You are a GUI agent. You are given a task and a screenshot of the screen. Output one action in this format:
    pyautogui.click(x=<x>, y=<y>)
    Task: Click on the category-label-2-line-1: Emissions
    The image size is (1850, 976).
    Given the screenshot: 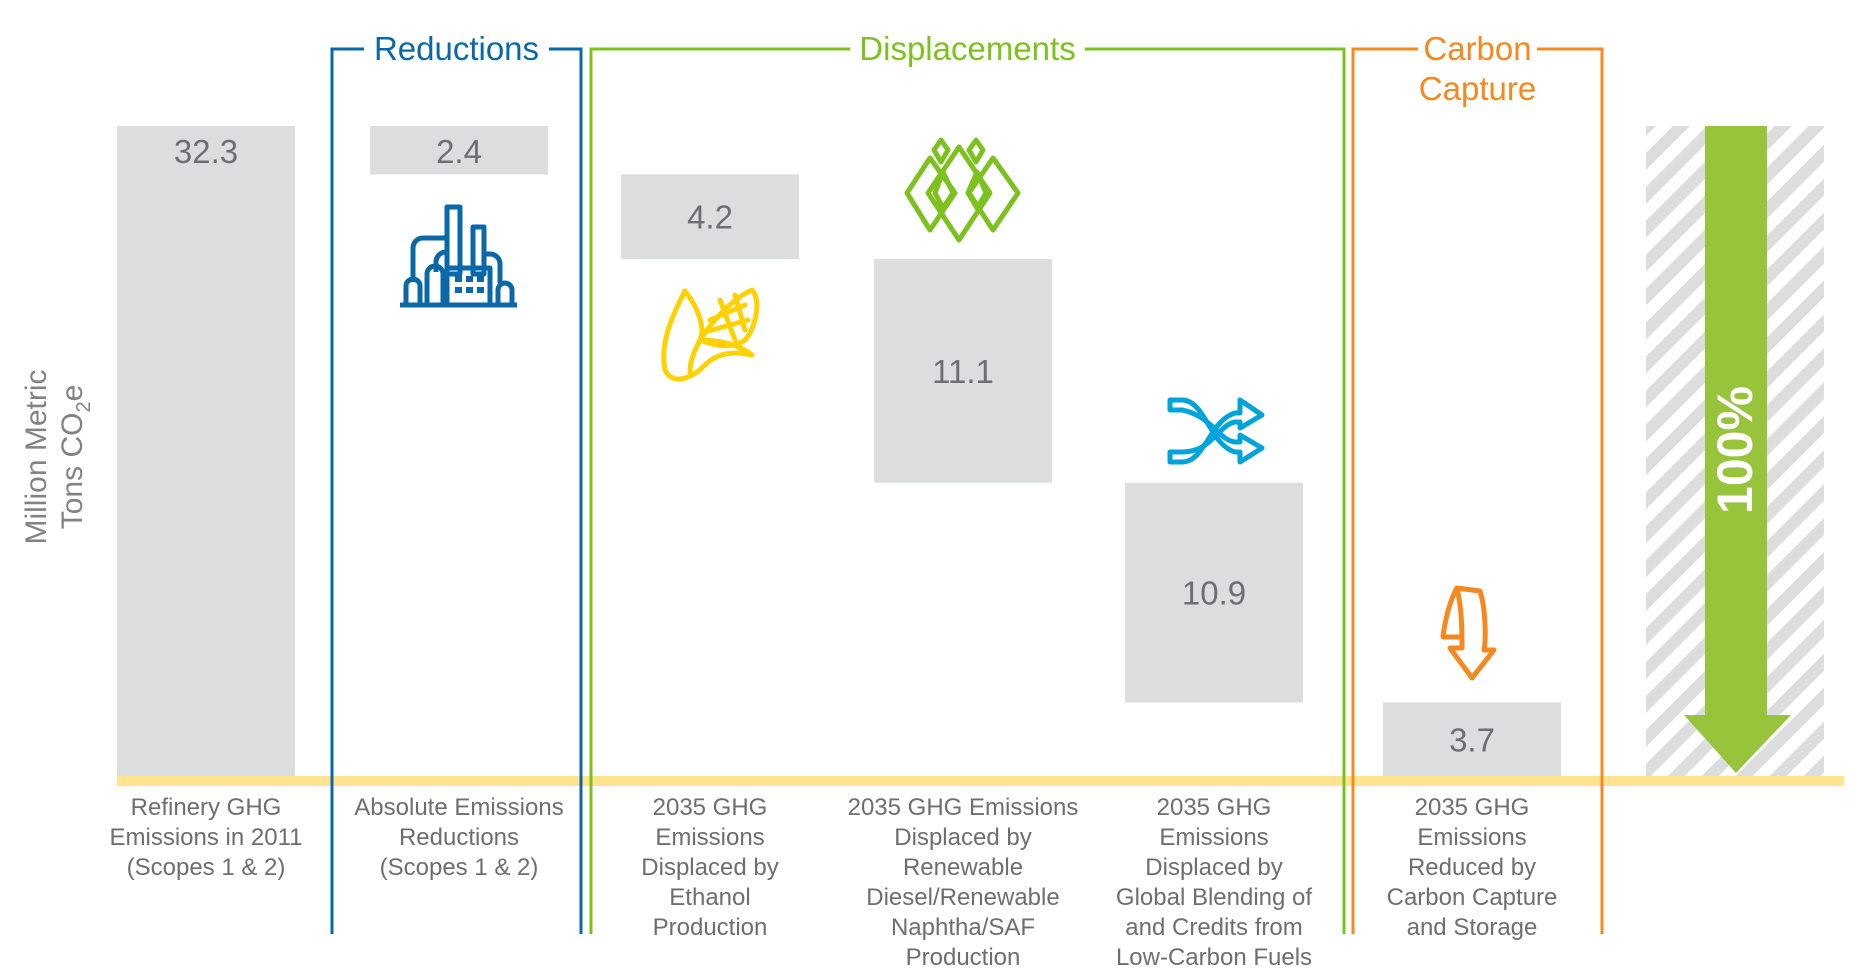 What is the action you would take?
    pyautogui.click(x=709, y=837)
    